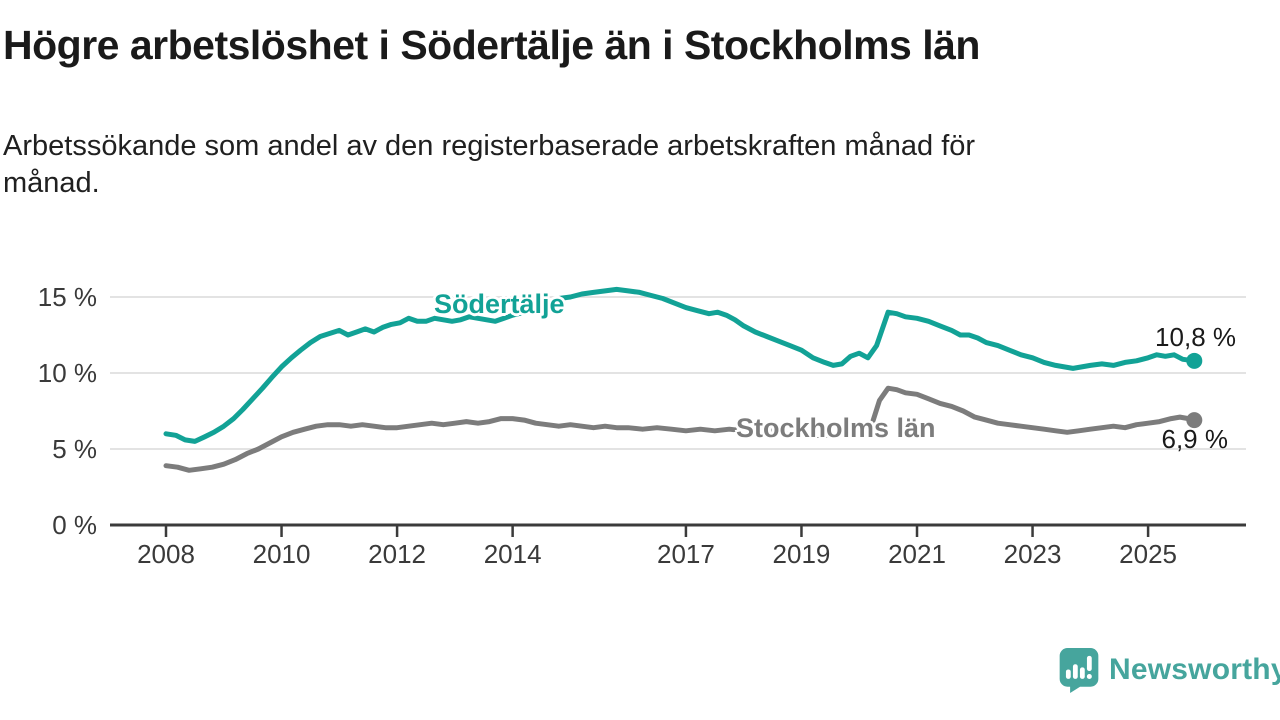 The image size is (1280, 720). I want to click on x-axis-label-2012: 2012, so click(397, 554).